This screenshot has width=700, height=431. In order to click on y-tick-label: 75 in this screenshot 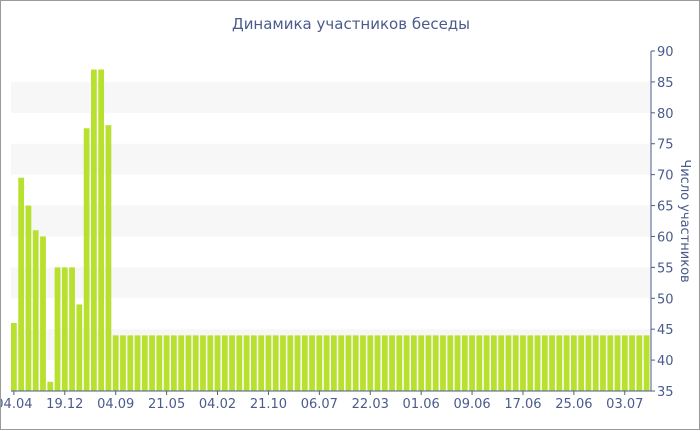, I will do `click(665, 145)`.